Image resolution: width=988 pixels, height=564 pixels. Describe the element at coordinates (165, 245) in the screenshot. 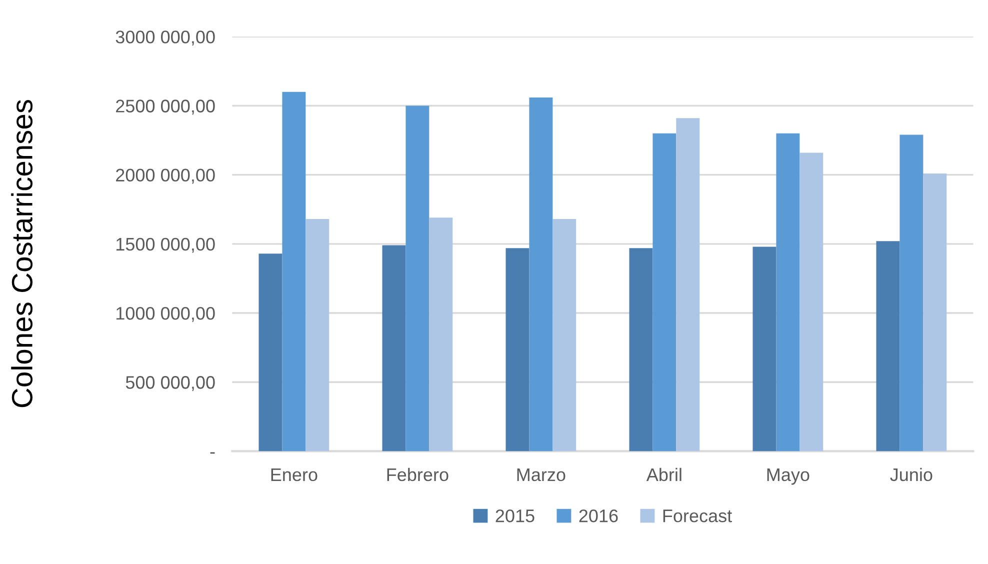

I see `y-tick-label: 1500 000,00` at that location.